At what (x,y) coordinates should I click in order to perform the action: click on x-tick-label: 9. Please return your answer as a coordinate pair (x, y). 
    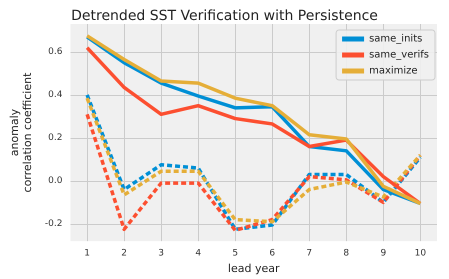
    Looking at the image, I should click on (383, 253).